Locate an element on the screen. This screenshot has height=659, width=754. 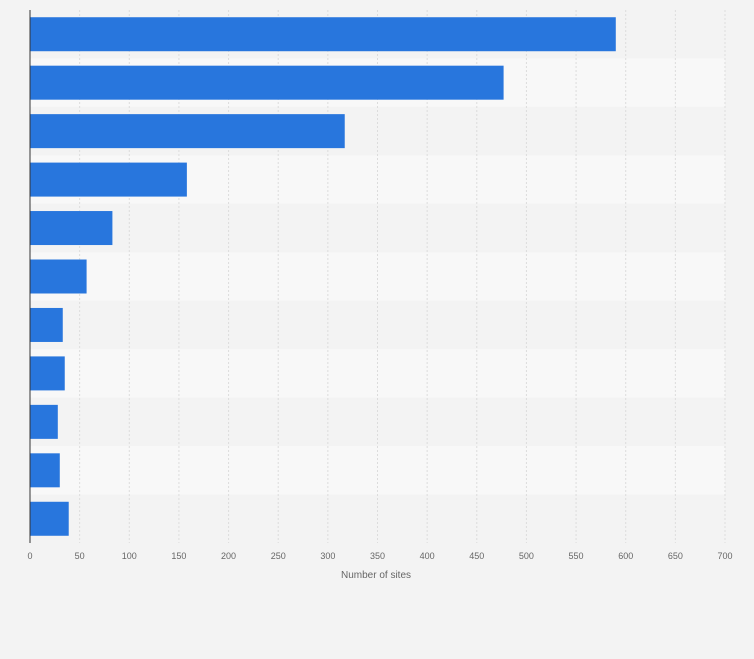
x-tick-label: 50 is located at coordinates (80, 556).